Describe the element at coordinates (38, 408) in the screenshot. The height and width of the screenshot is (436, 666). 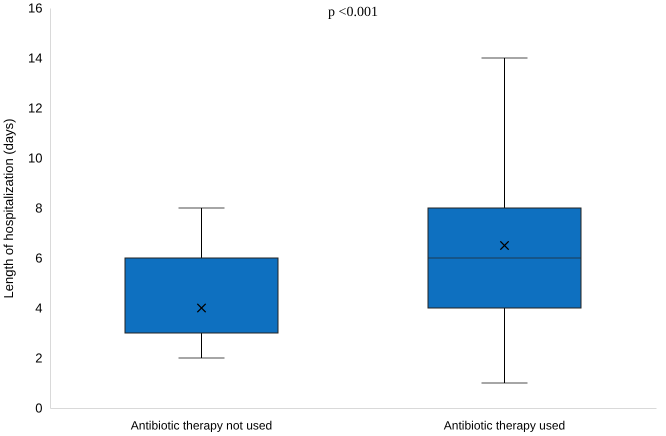
I see `y-tick-label: 0` at that location.